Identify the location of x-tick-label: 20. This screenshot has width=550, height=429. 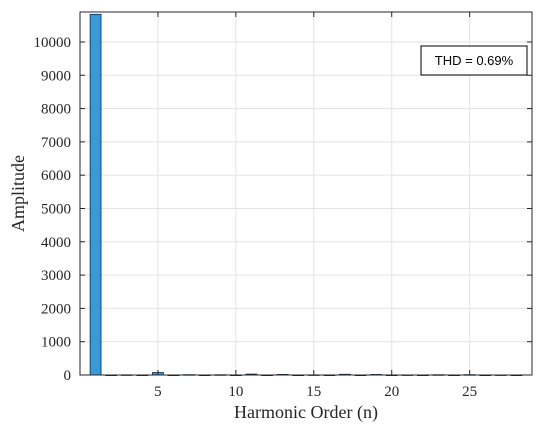
(391, 392).